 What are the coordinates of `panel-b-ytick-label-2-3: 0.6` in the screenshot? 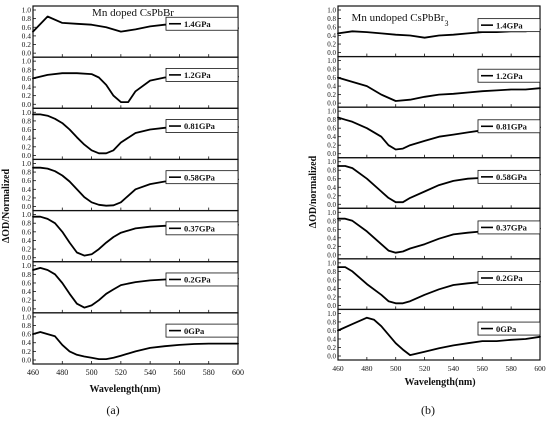 It's located at (331, 129).